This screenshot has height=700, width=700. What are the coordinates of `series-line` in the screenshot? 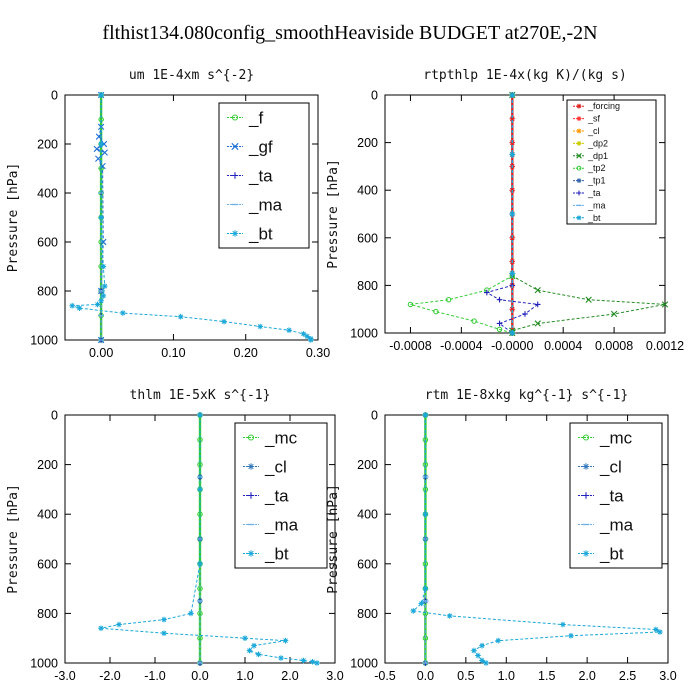 It's located at (512, 214).